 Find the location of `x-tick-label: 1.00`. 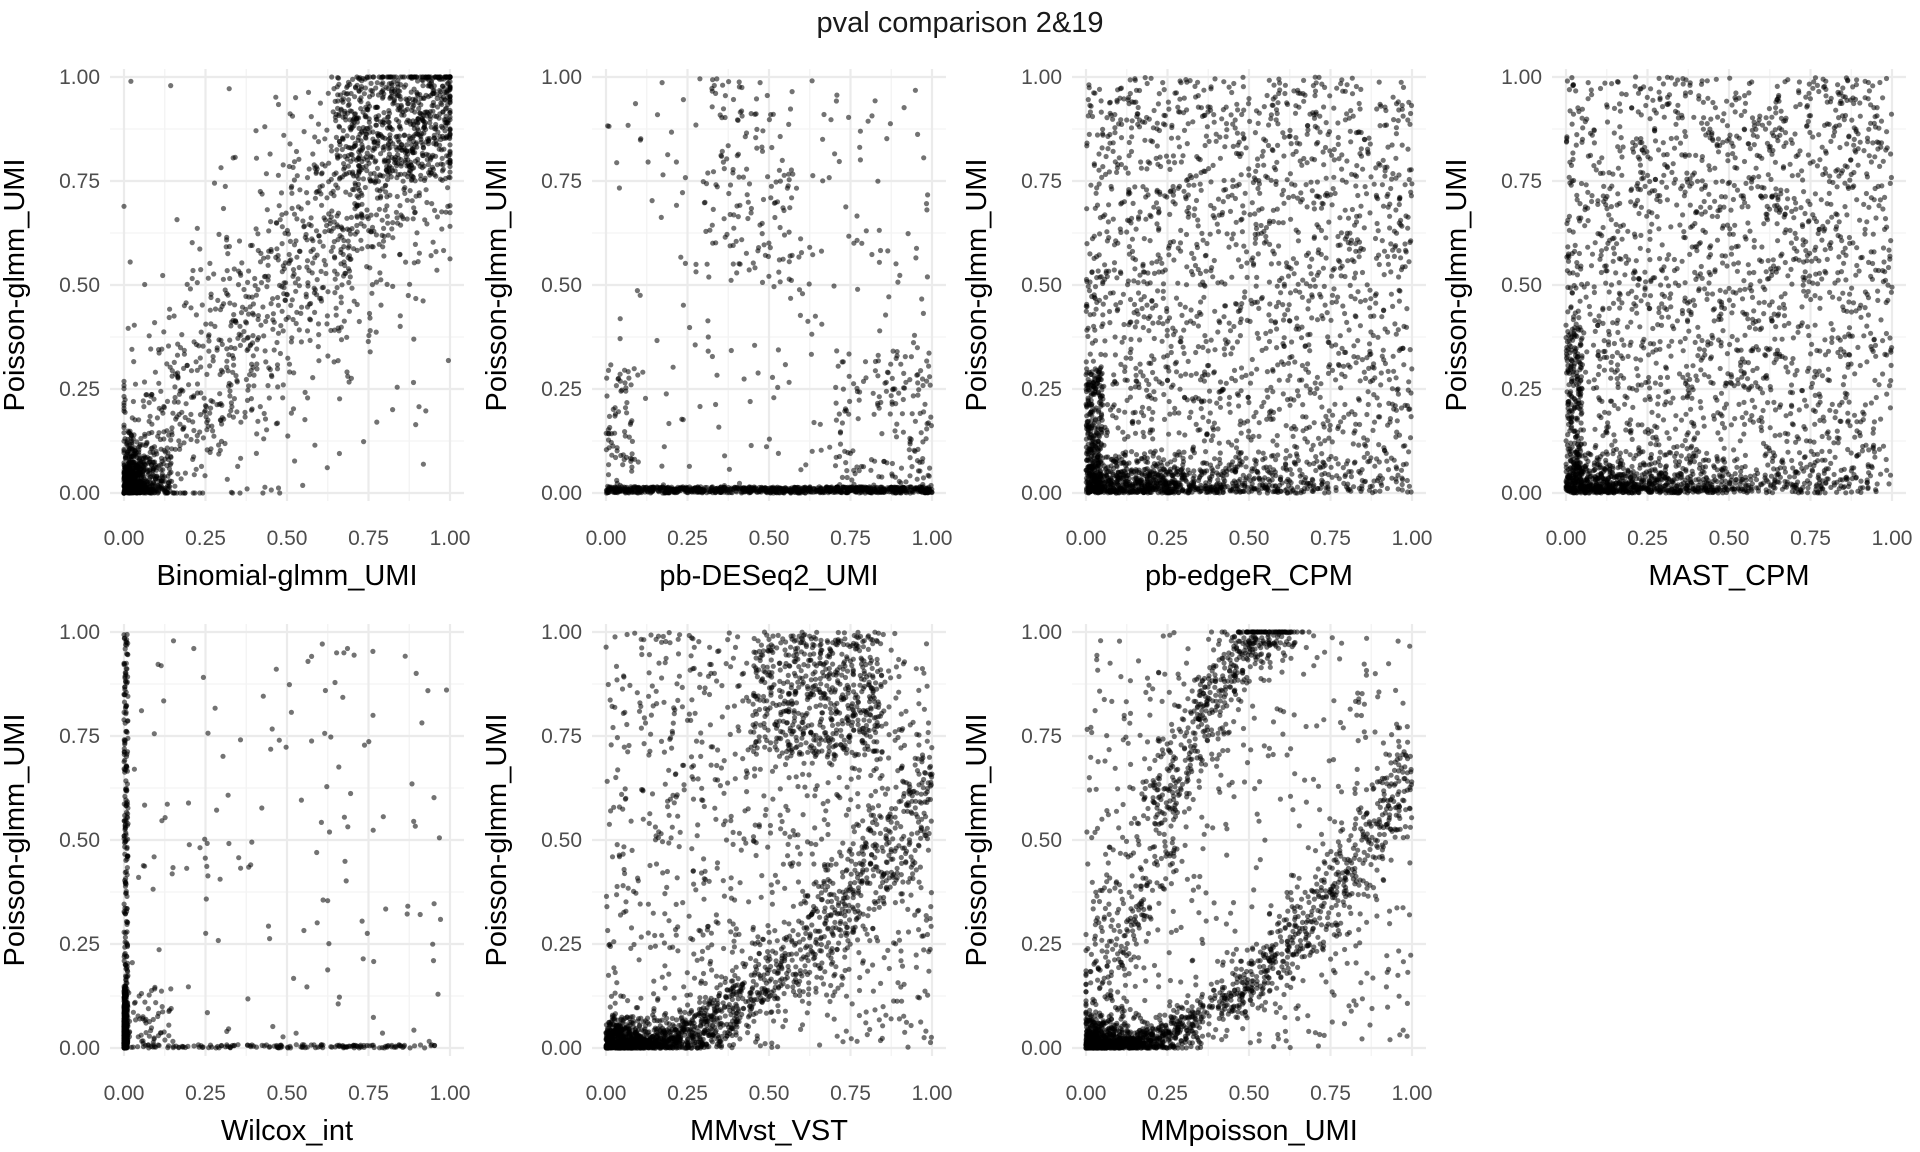

x-tick-label: 1.00 is located at coordinates (932, 538).